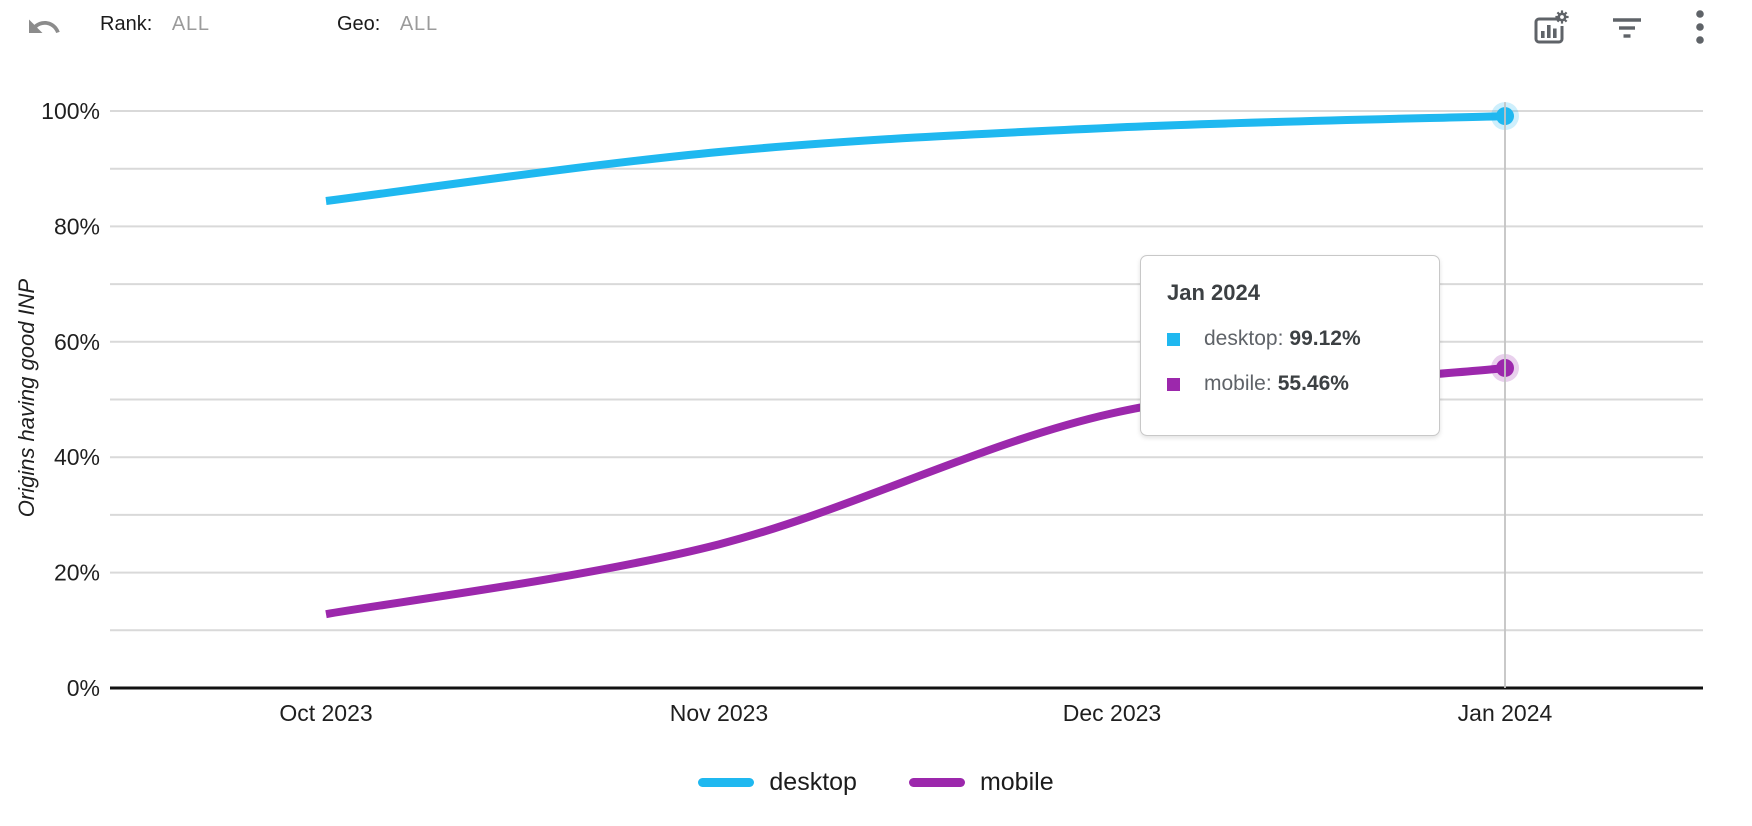 The height and width of the screenshot is (826, 1752). Describe the element at coordinates (126, 24) in the screenshot. I see `rank-filter-label: Rank:` at that location.